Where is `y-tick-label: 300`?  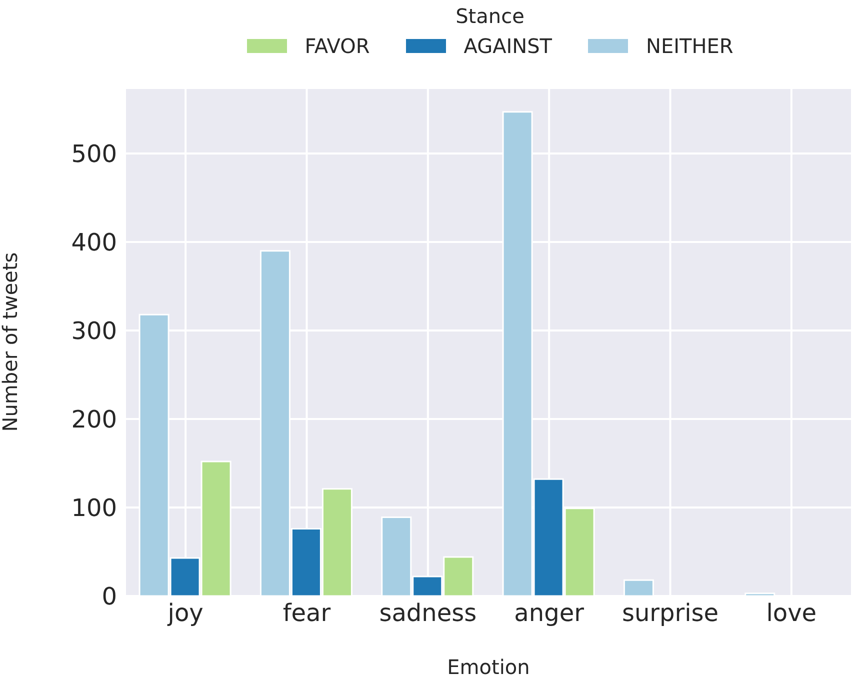
y-tick-label: 300 is located at coordinates (94, 331).